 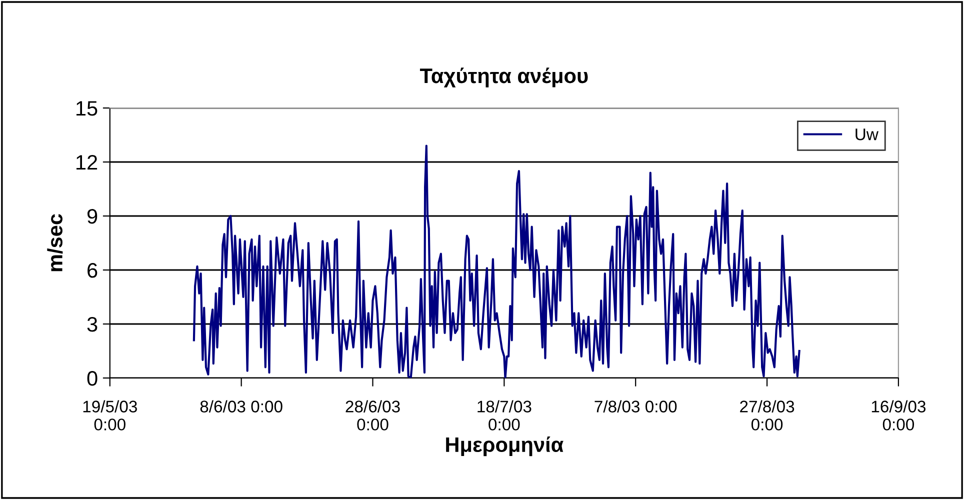 I want to click on x-tick-label: 18/7/03 0:00, so click(x=505, y=415).